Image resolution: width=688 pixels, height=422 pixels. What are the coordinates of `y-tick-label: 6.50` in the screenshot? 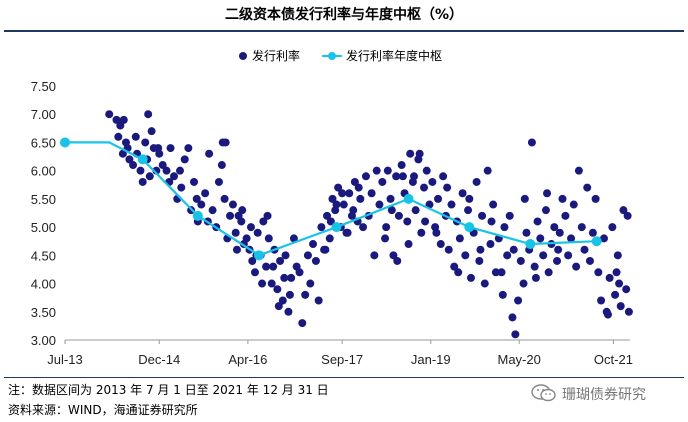 It's located at (43, 142).